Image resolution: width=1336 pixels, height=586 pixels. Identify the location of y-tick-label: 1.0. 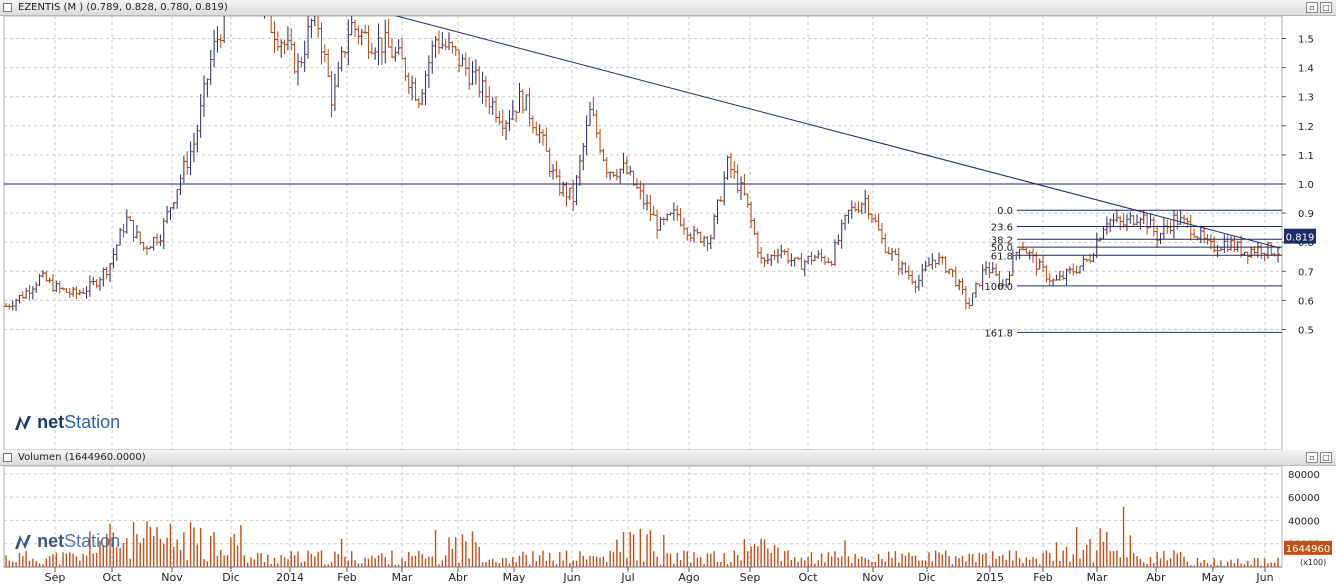
(1306, 185).